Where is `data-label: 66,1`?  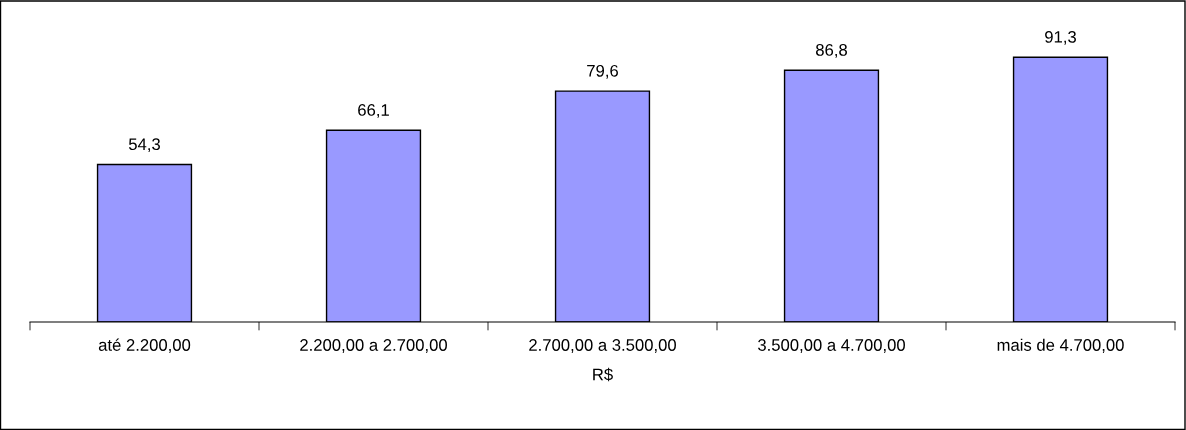
data-label: 66,1 is located at coordinates (373, 111).